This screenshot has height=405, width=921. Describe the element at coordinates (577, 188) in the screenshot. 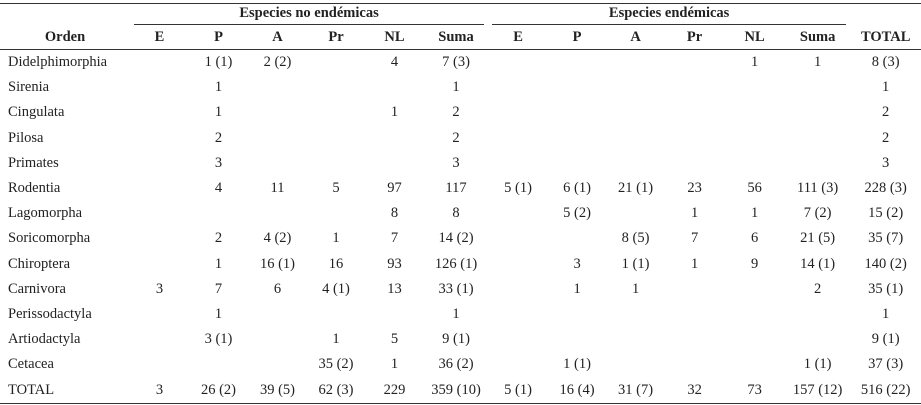

I see `cell: 6 (1)` at that location.